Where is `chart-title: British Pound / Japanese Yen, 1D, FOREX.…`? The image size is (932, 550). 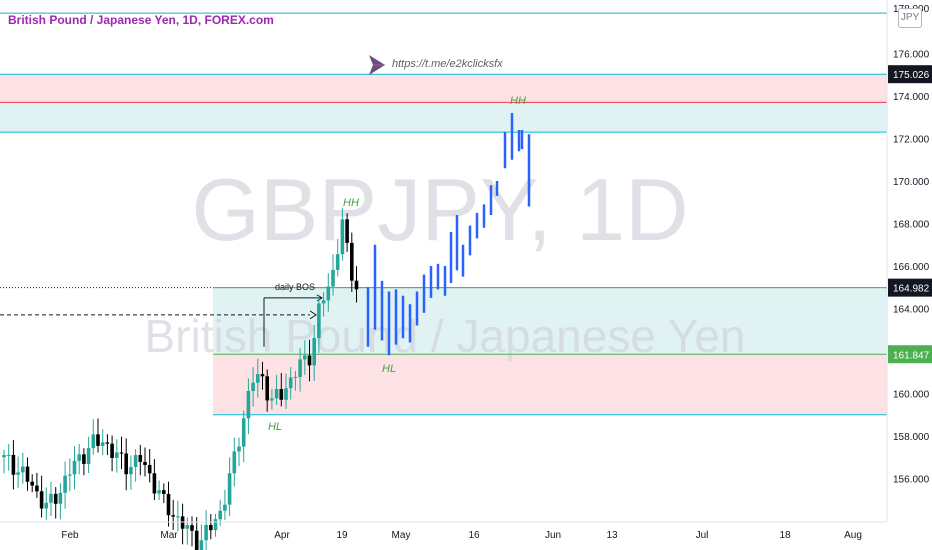
chart-title: British Pound / Japanese Yen, 1D, FOREX.… is located at coordinates (141, 20).